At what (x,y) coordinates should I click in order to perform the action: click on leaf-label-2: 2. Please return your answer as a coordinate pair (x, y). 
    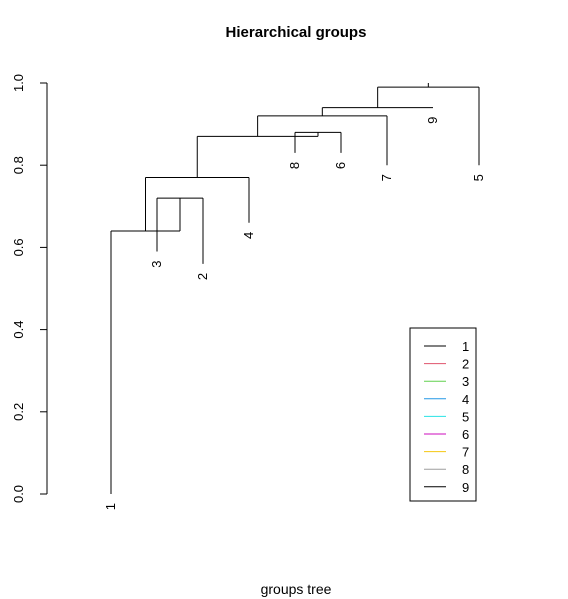
    Looking at the image, I should click on (202, 276).